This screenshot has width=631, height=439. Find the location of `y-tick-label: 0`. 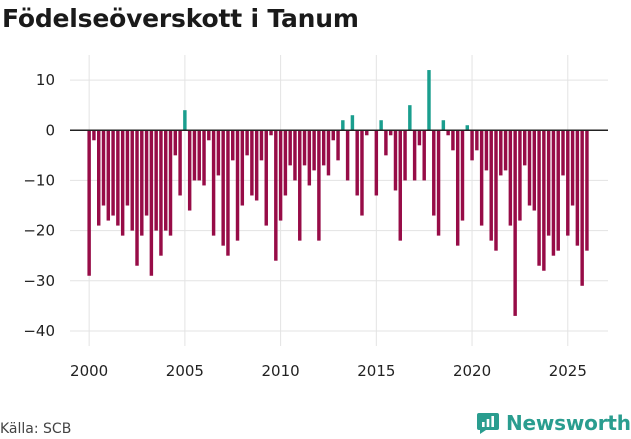

y-tick-label: 0 is located at coordinates (50, 130).